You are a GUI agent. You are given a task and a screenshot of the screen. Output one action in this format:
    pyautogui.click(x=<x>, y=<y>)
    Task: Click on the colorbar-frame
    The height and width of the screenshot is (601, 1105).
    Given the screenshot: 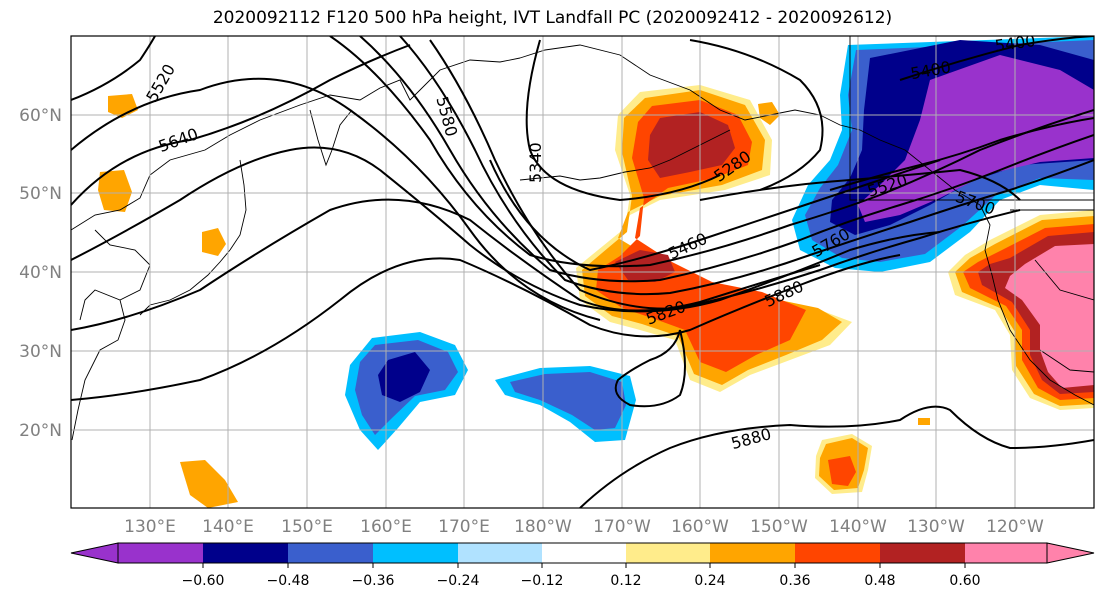 What is the action you would take?
    pyautogui.click(x=582, y=553)
    